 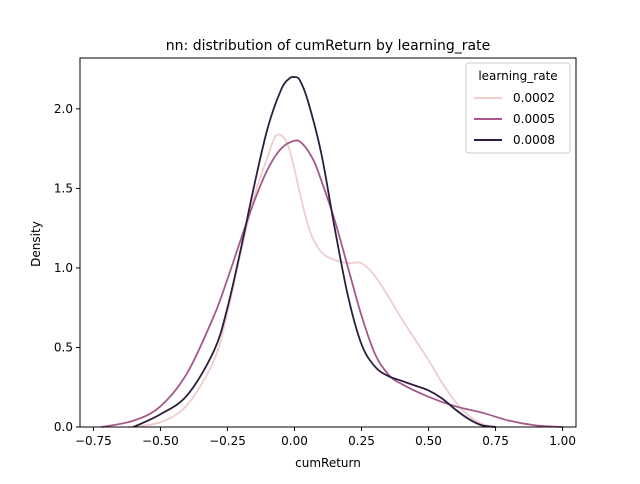 What do you see at coordinates (562, 441) in the screenshot?
I see `x-tick-label: 1.00` at bounding box center [562, 441].